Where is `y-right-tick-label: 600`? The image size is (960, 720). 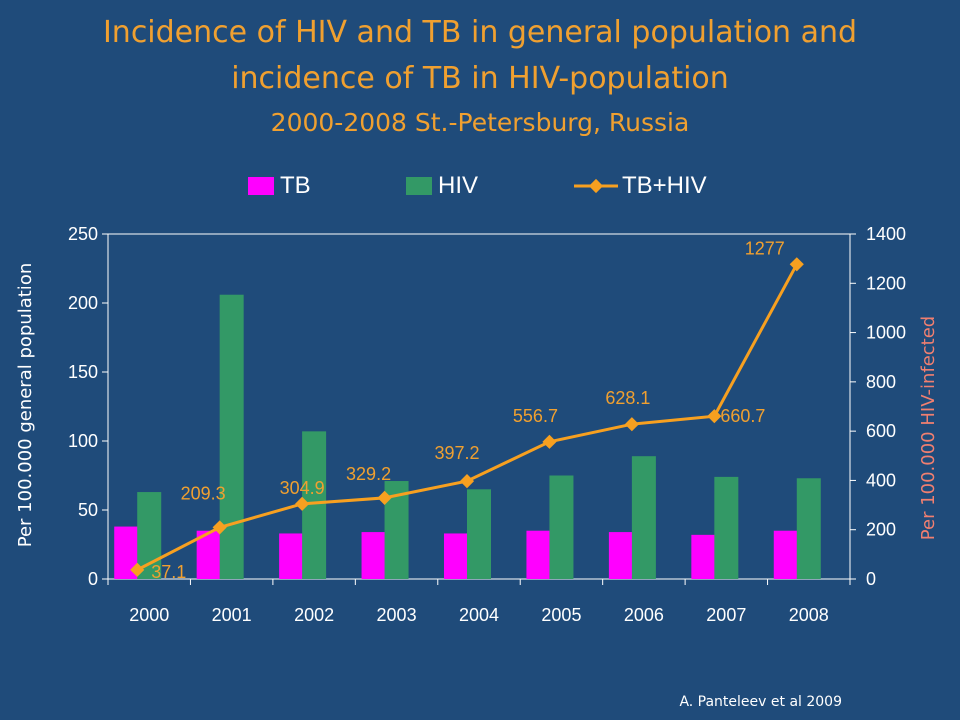
y-right-tick-label: 600 is located at coordinates (881, 431).